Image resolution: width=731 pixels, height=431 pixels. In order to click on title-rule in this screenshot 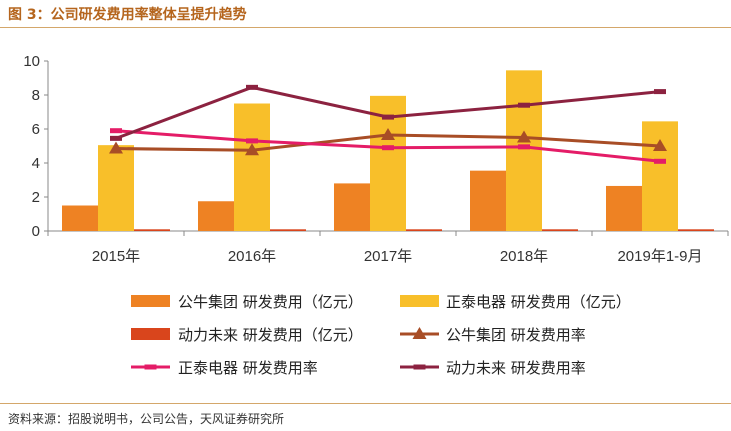, I will do `click(365, 27)`.